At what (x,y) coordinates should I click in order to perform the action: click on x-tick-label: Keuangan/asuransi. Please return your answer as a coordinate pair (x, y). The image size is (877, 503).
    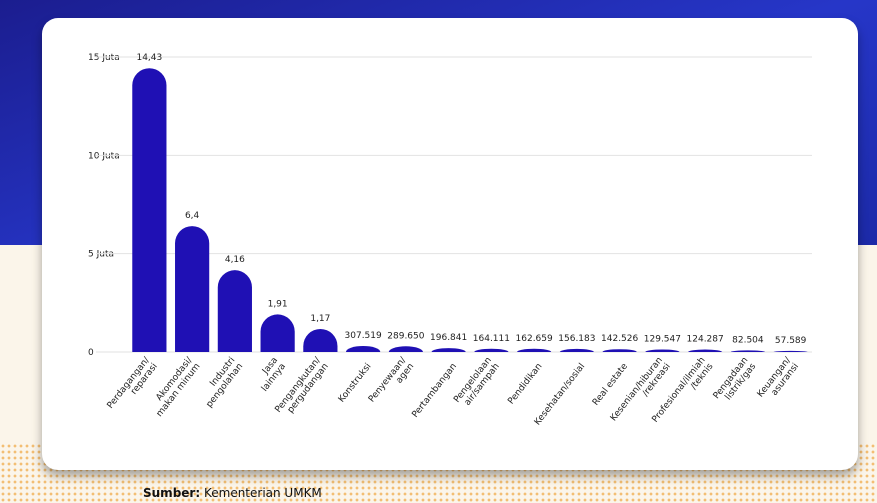
    Looking at the image, I should click on (779, 380).